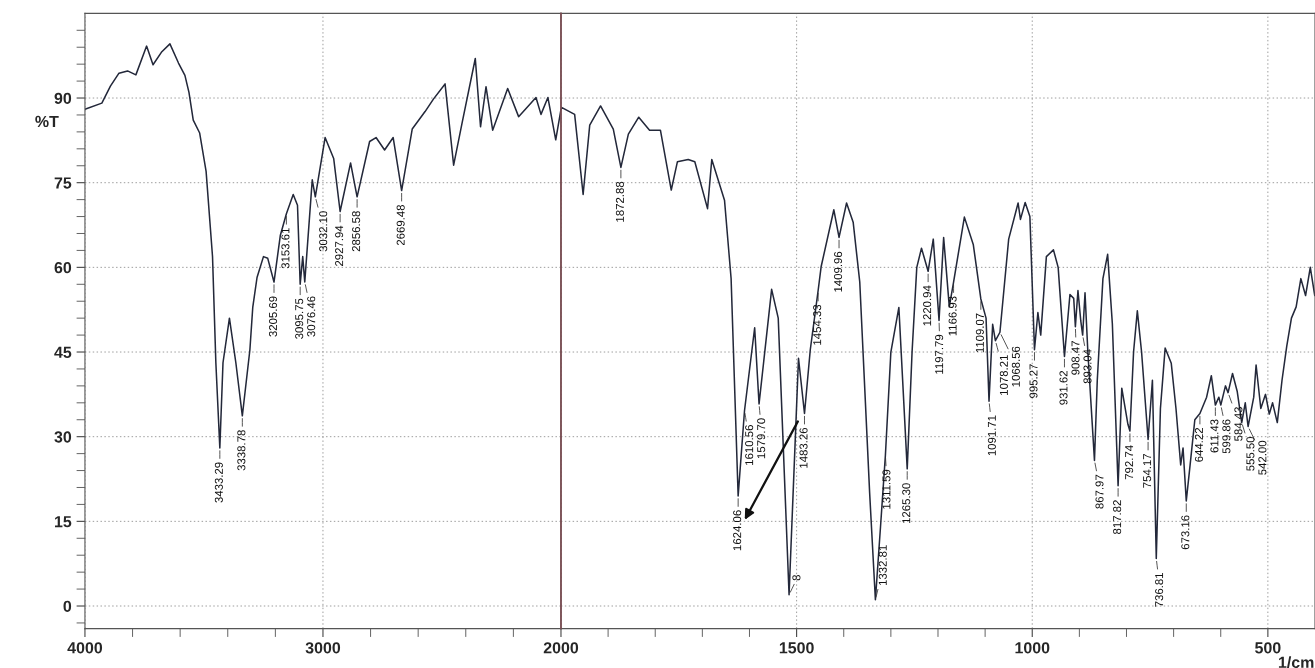  I want to click on x-tick-label: 4000, so click(85, 648).